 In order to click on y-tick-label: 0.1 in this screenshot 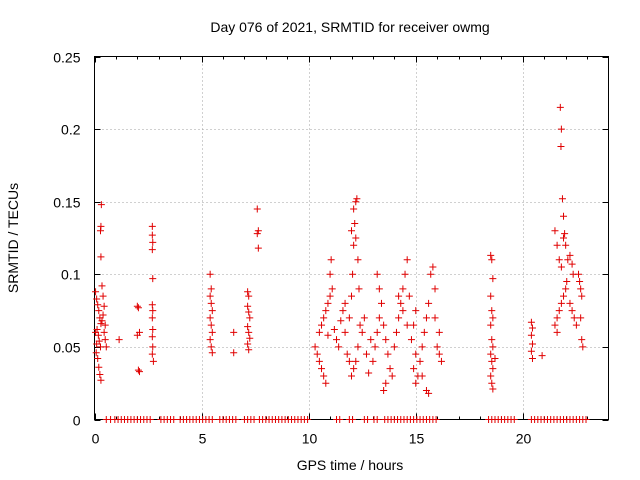, I will do `click(71, 275)`.